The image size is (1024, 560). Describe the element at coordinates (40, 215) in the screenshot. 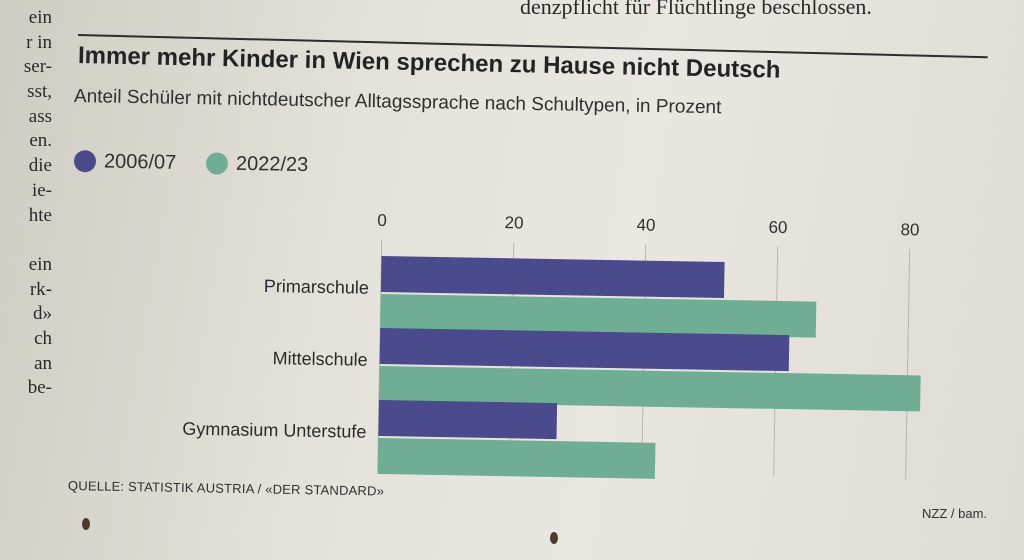

I see `column-line: hte` at that location.